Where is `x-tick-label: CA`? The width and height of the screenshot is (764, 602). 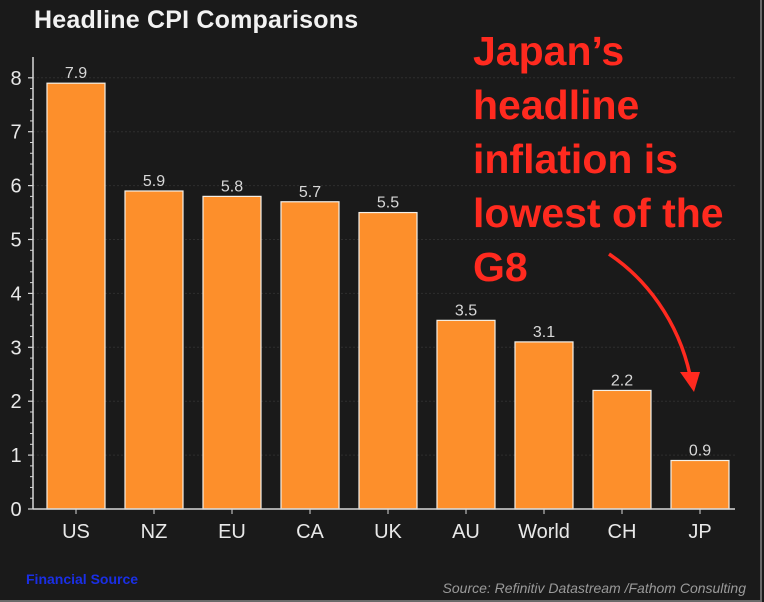 x-tick-label: CA is located at coordinates (310, 532).